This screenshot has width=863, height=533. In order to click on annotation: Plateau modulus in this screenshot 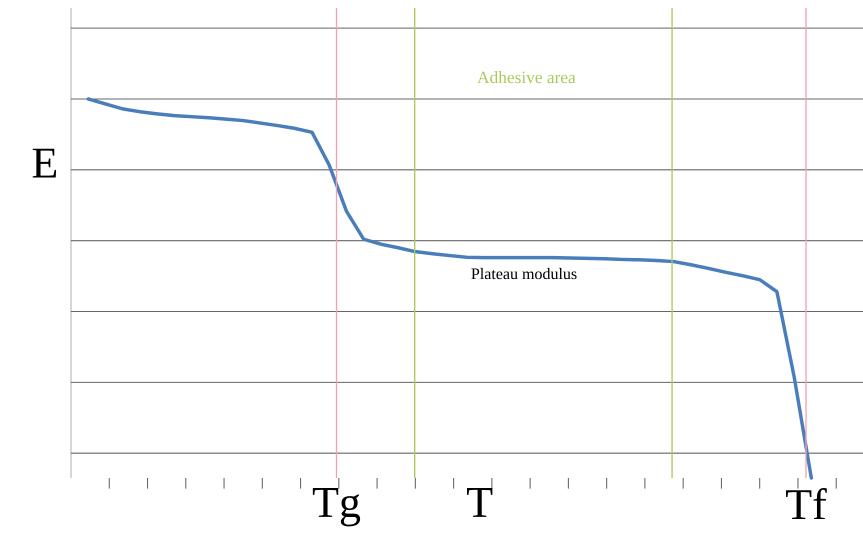, I will do `click(524, 274)`.